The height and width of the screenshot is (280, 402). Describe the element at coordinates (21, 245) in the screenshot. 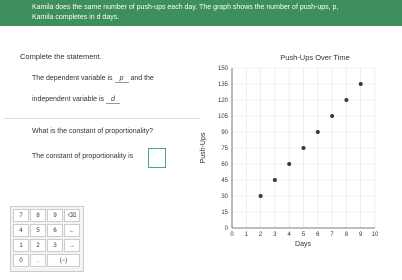

I see `keypad-key: 1` at that location.